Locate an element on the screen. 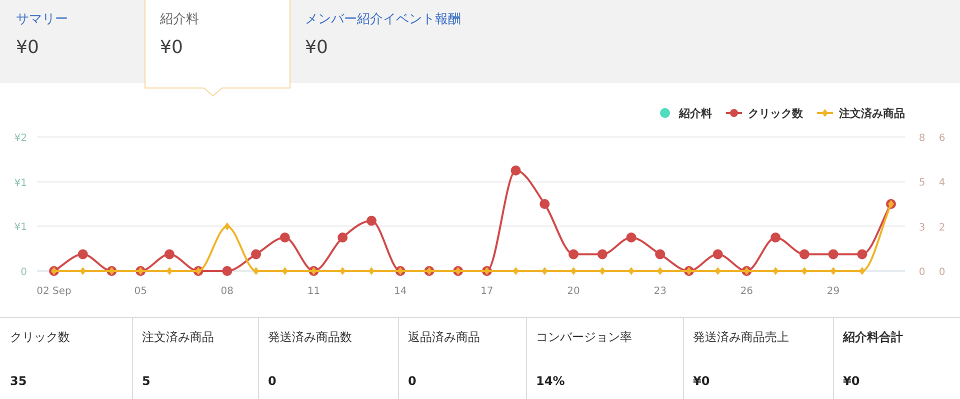 The image size is (960, 399). text: サマリー is located at coordinates (42, 19).